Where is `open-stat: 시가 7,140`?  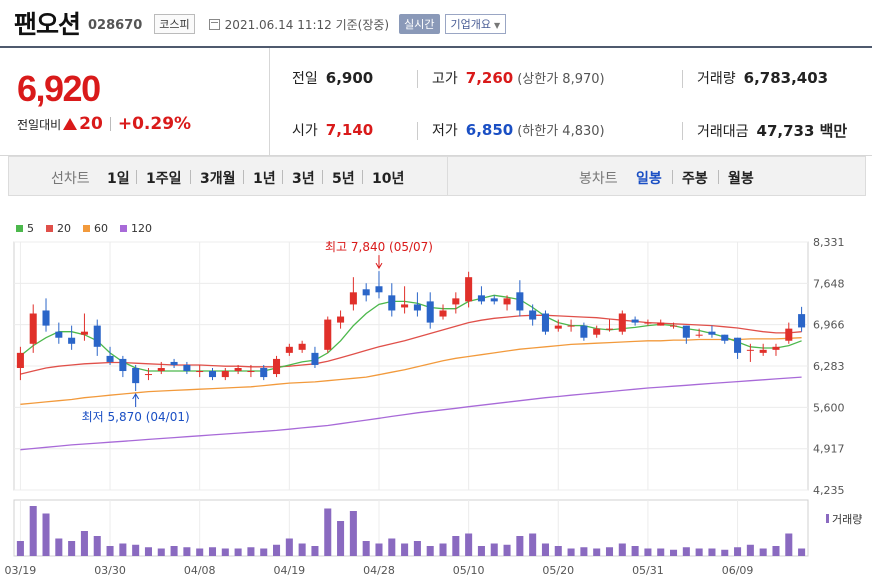
open-stat: 시가 7,140 is located at coordinates (332, 130).